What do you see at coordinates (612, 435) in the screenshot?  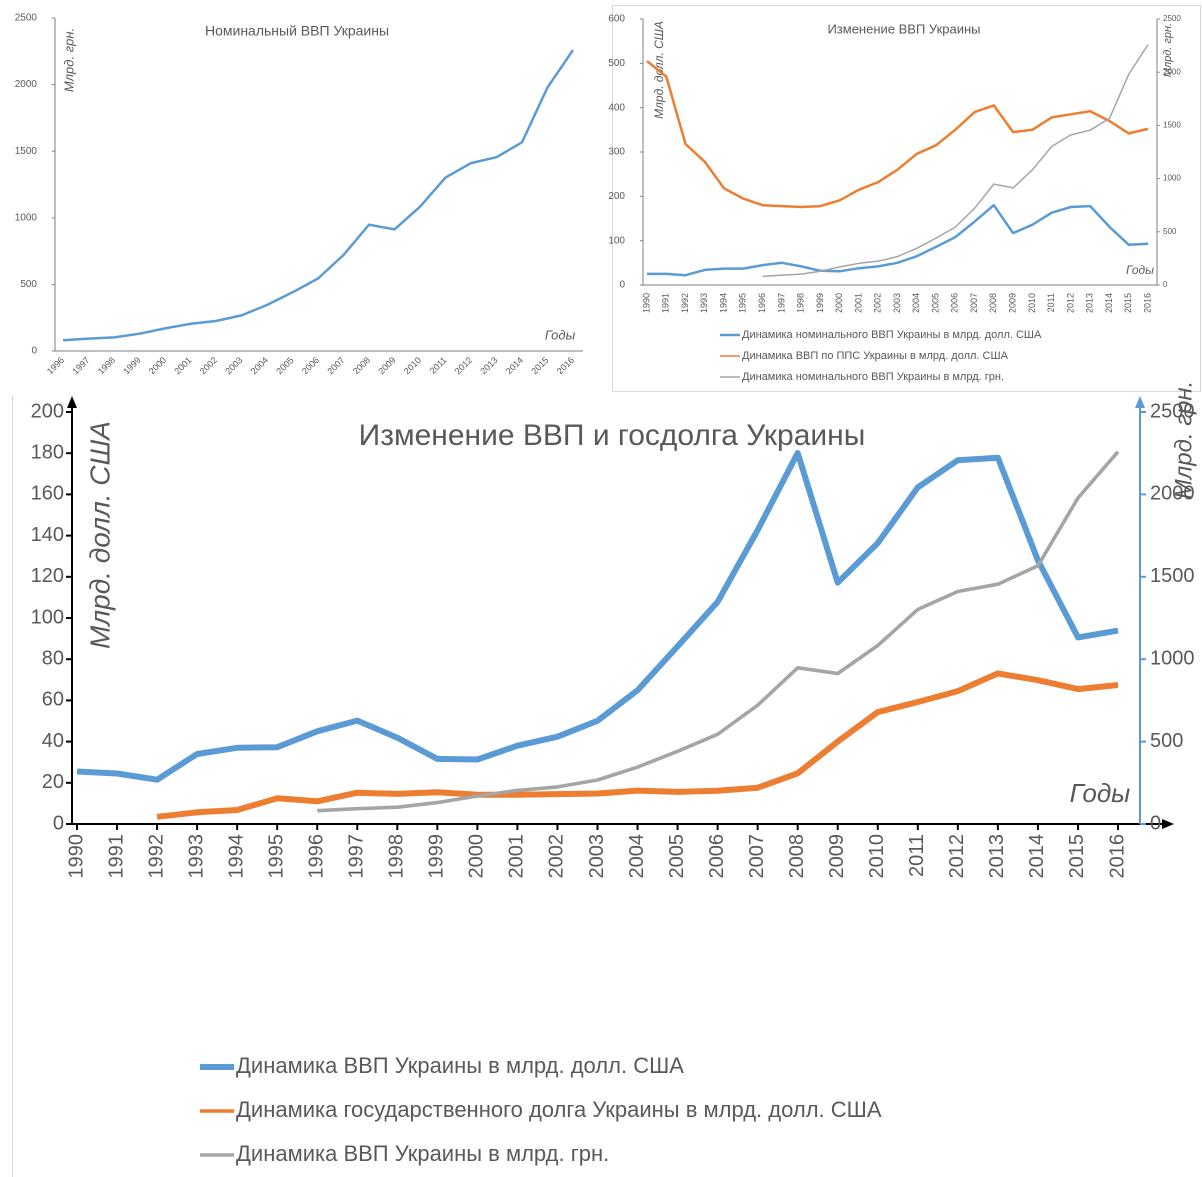 I see `chart-title: Изменение ВВП и госдолга Украины` at bounding box center [612, 435].